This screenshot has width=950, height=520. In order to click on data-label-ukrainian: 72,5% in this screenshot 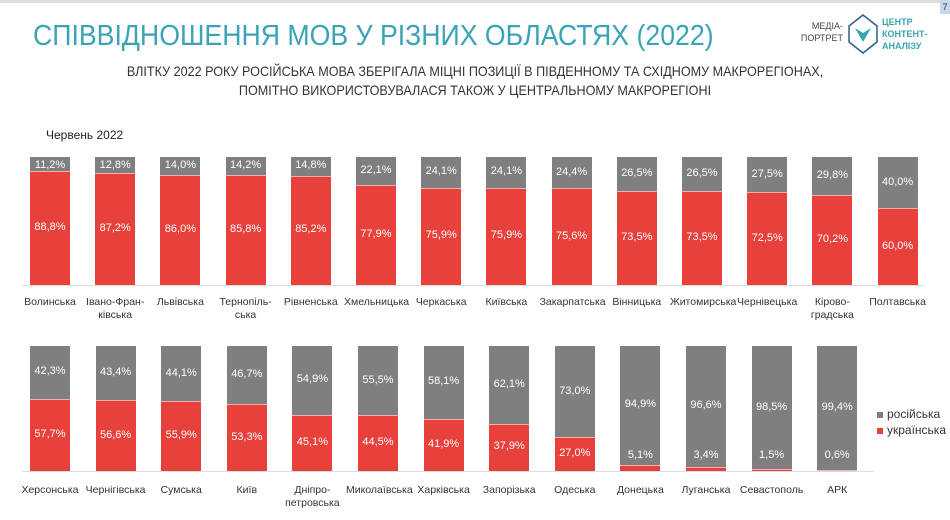, I will do `click(767, 237)`.